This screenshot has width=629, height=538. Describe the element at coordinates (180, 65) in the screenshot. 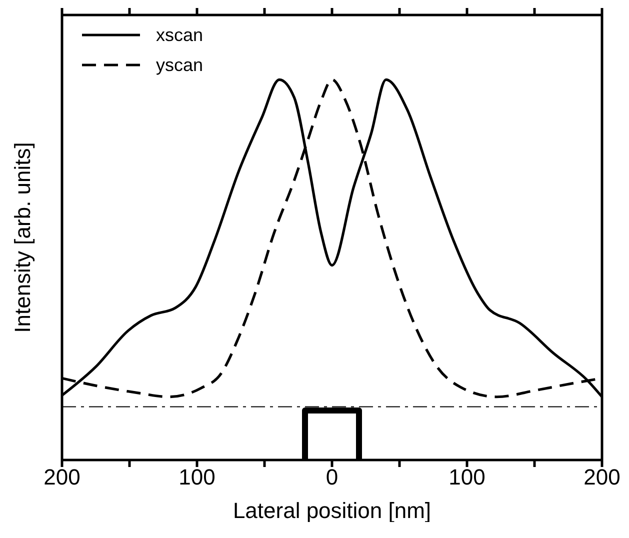

I see `legend-label: yscan` at that location.